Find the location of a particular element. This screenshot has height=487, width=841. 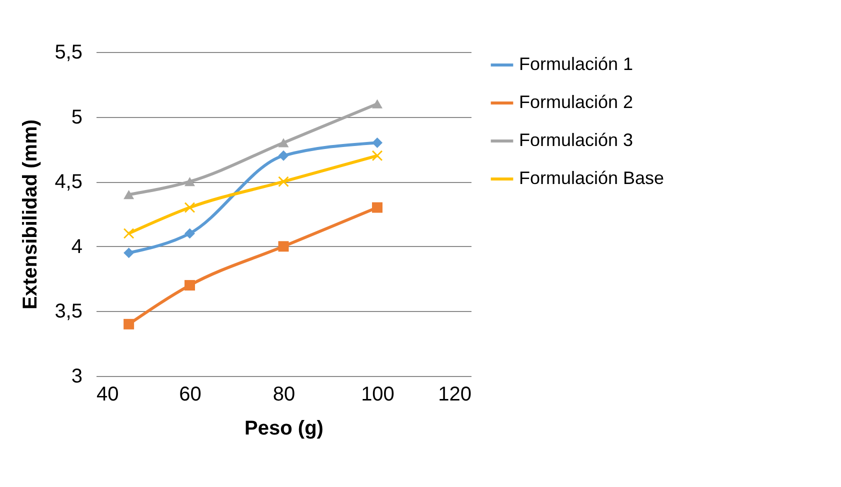

legend-label: Formulación 2 is located at coordinates (576, 102).